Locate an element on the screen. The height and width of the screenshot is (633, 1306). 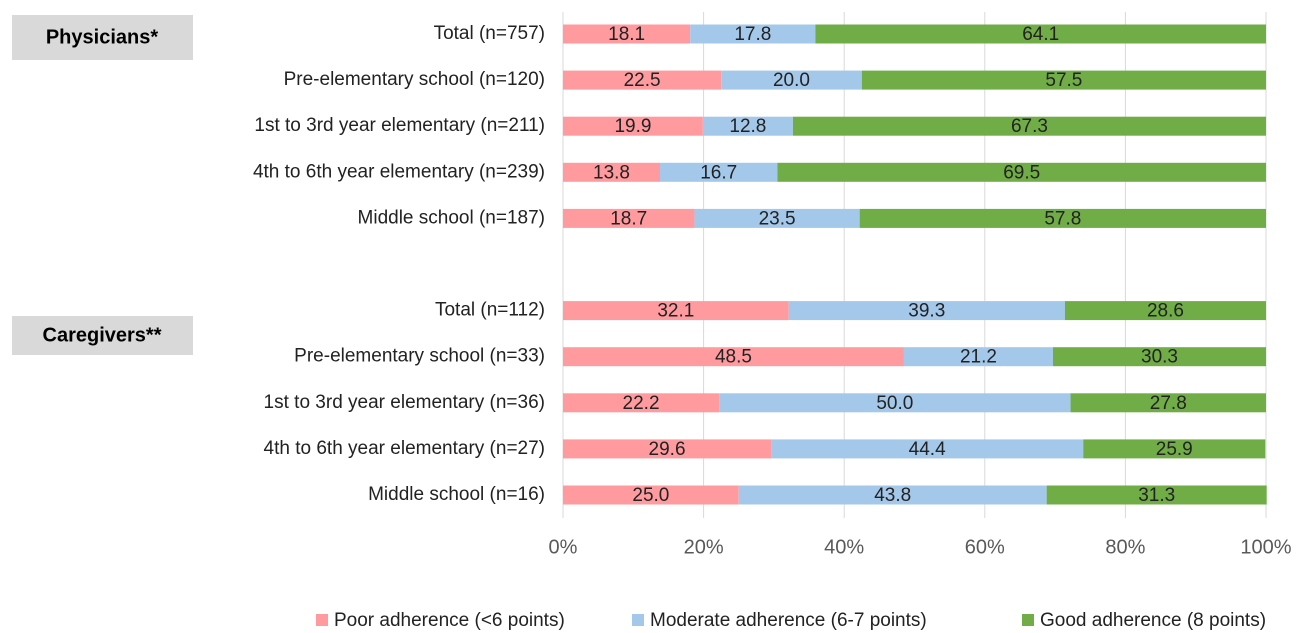
data-label: 39.3 is located at coordinates (926, 311).